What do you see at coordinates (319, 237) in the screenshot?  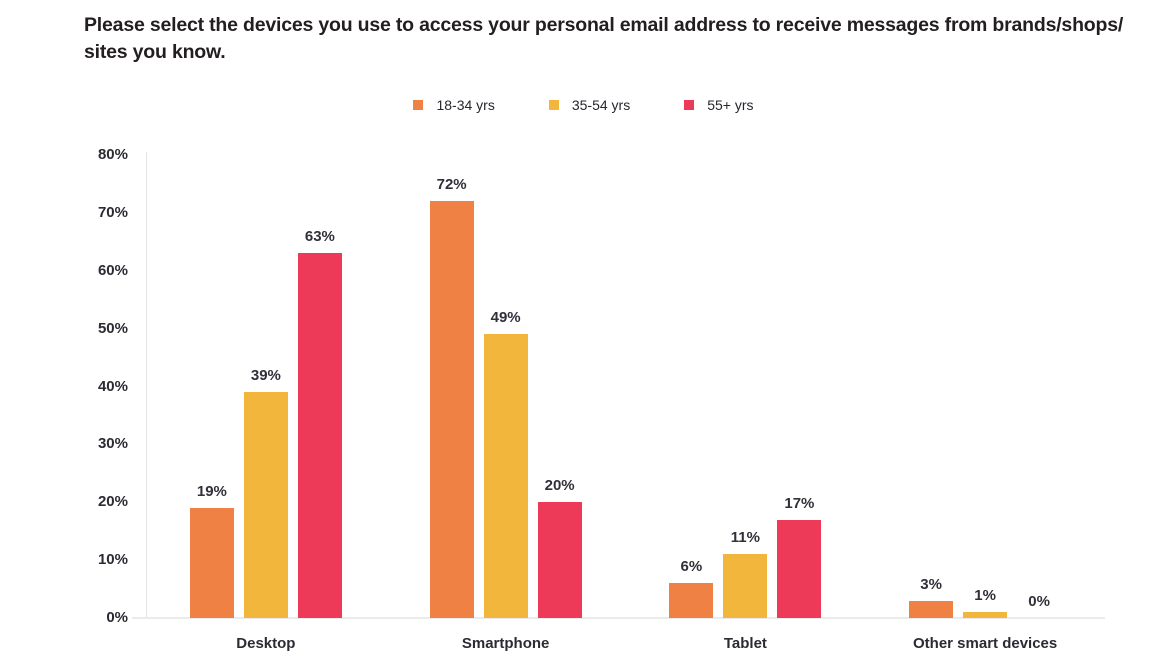 I see `bar-value-label: 63%` at bounding box center [319, 237].